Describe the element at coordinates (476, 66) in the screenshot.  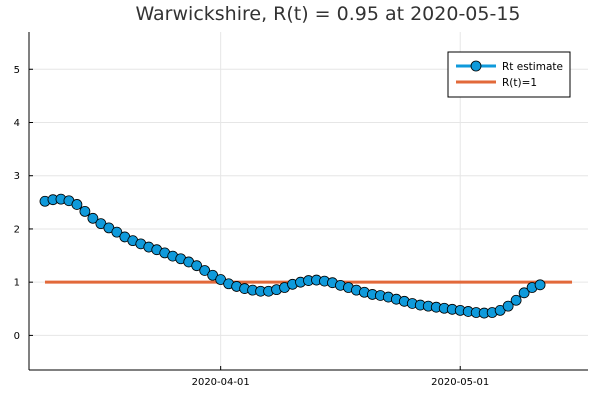
I see `legend-marker-rt-estimate` at that location.